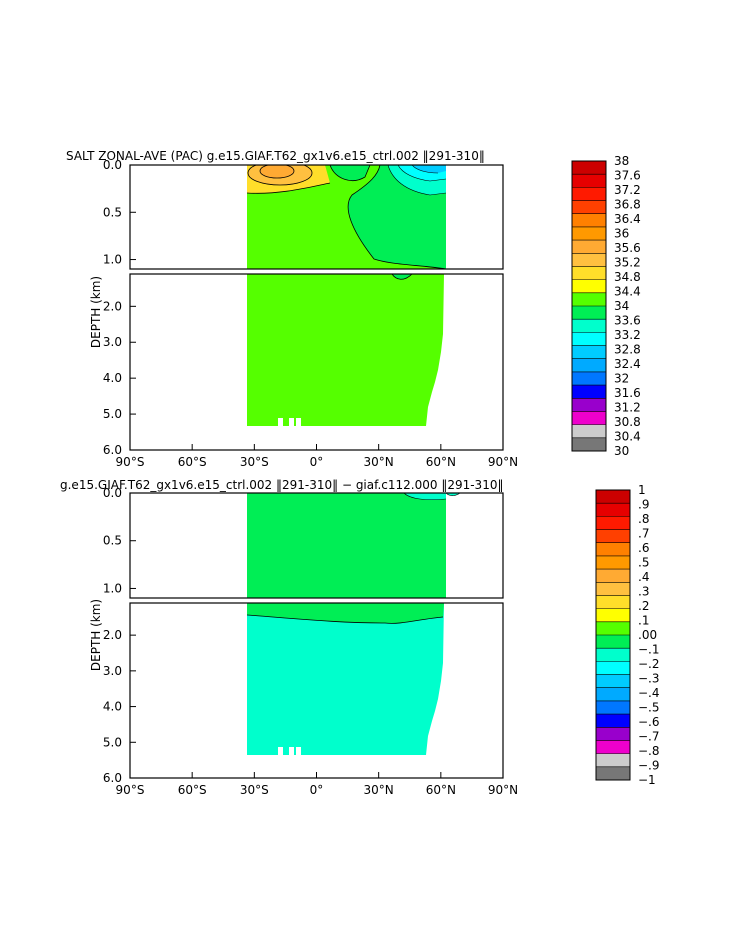 The width and height of the screenshot is (733, 945). Describe the element at coordinates (627, 248) in the screenshot. I see `colorbar-label: 35.6` at that location.